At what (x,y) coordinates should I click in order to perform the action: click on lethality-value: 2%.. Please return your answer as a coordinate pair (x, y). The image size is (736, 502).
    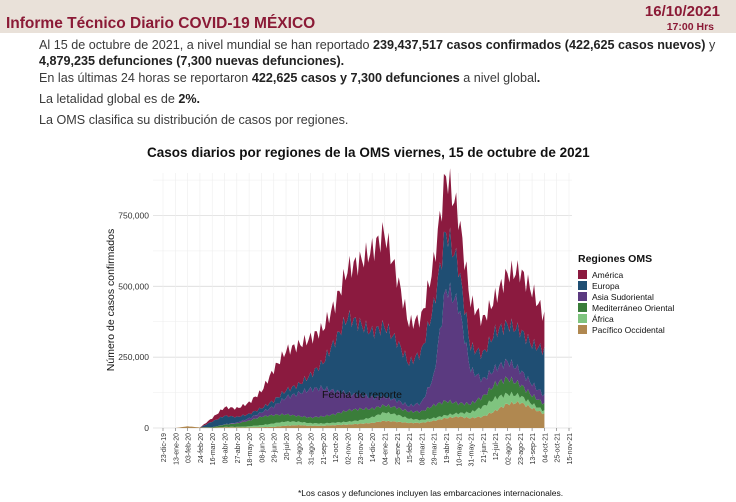
    Looking at the image, I should click on (189, 99).